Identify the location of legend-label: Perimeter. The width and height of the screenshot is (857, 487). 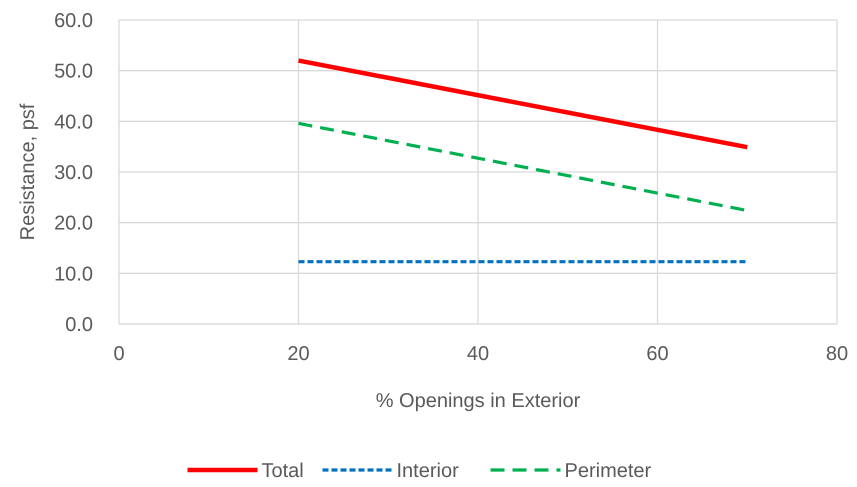
(608, 471).